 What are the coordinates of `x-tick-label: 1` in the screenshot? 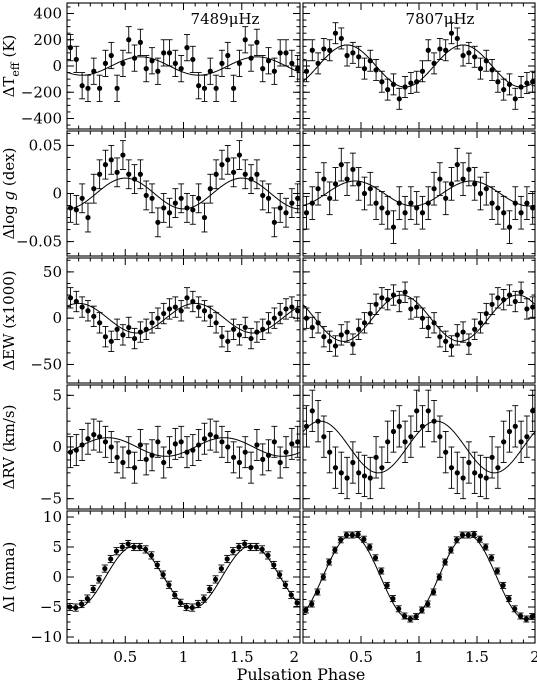 It's located at (184, 657).